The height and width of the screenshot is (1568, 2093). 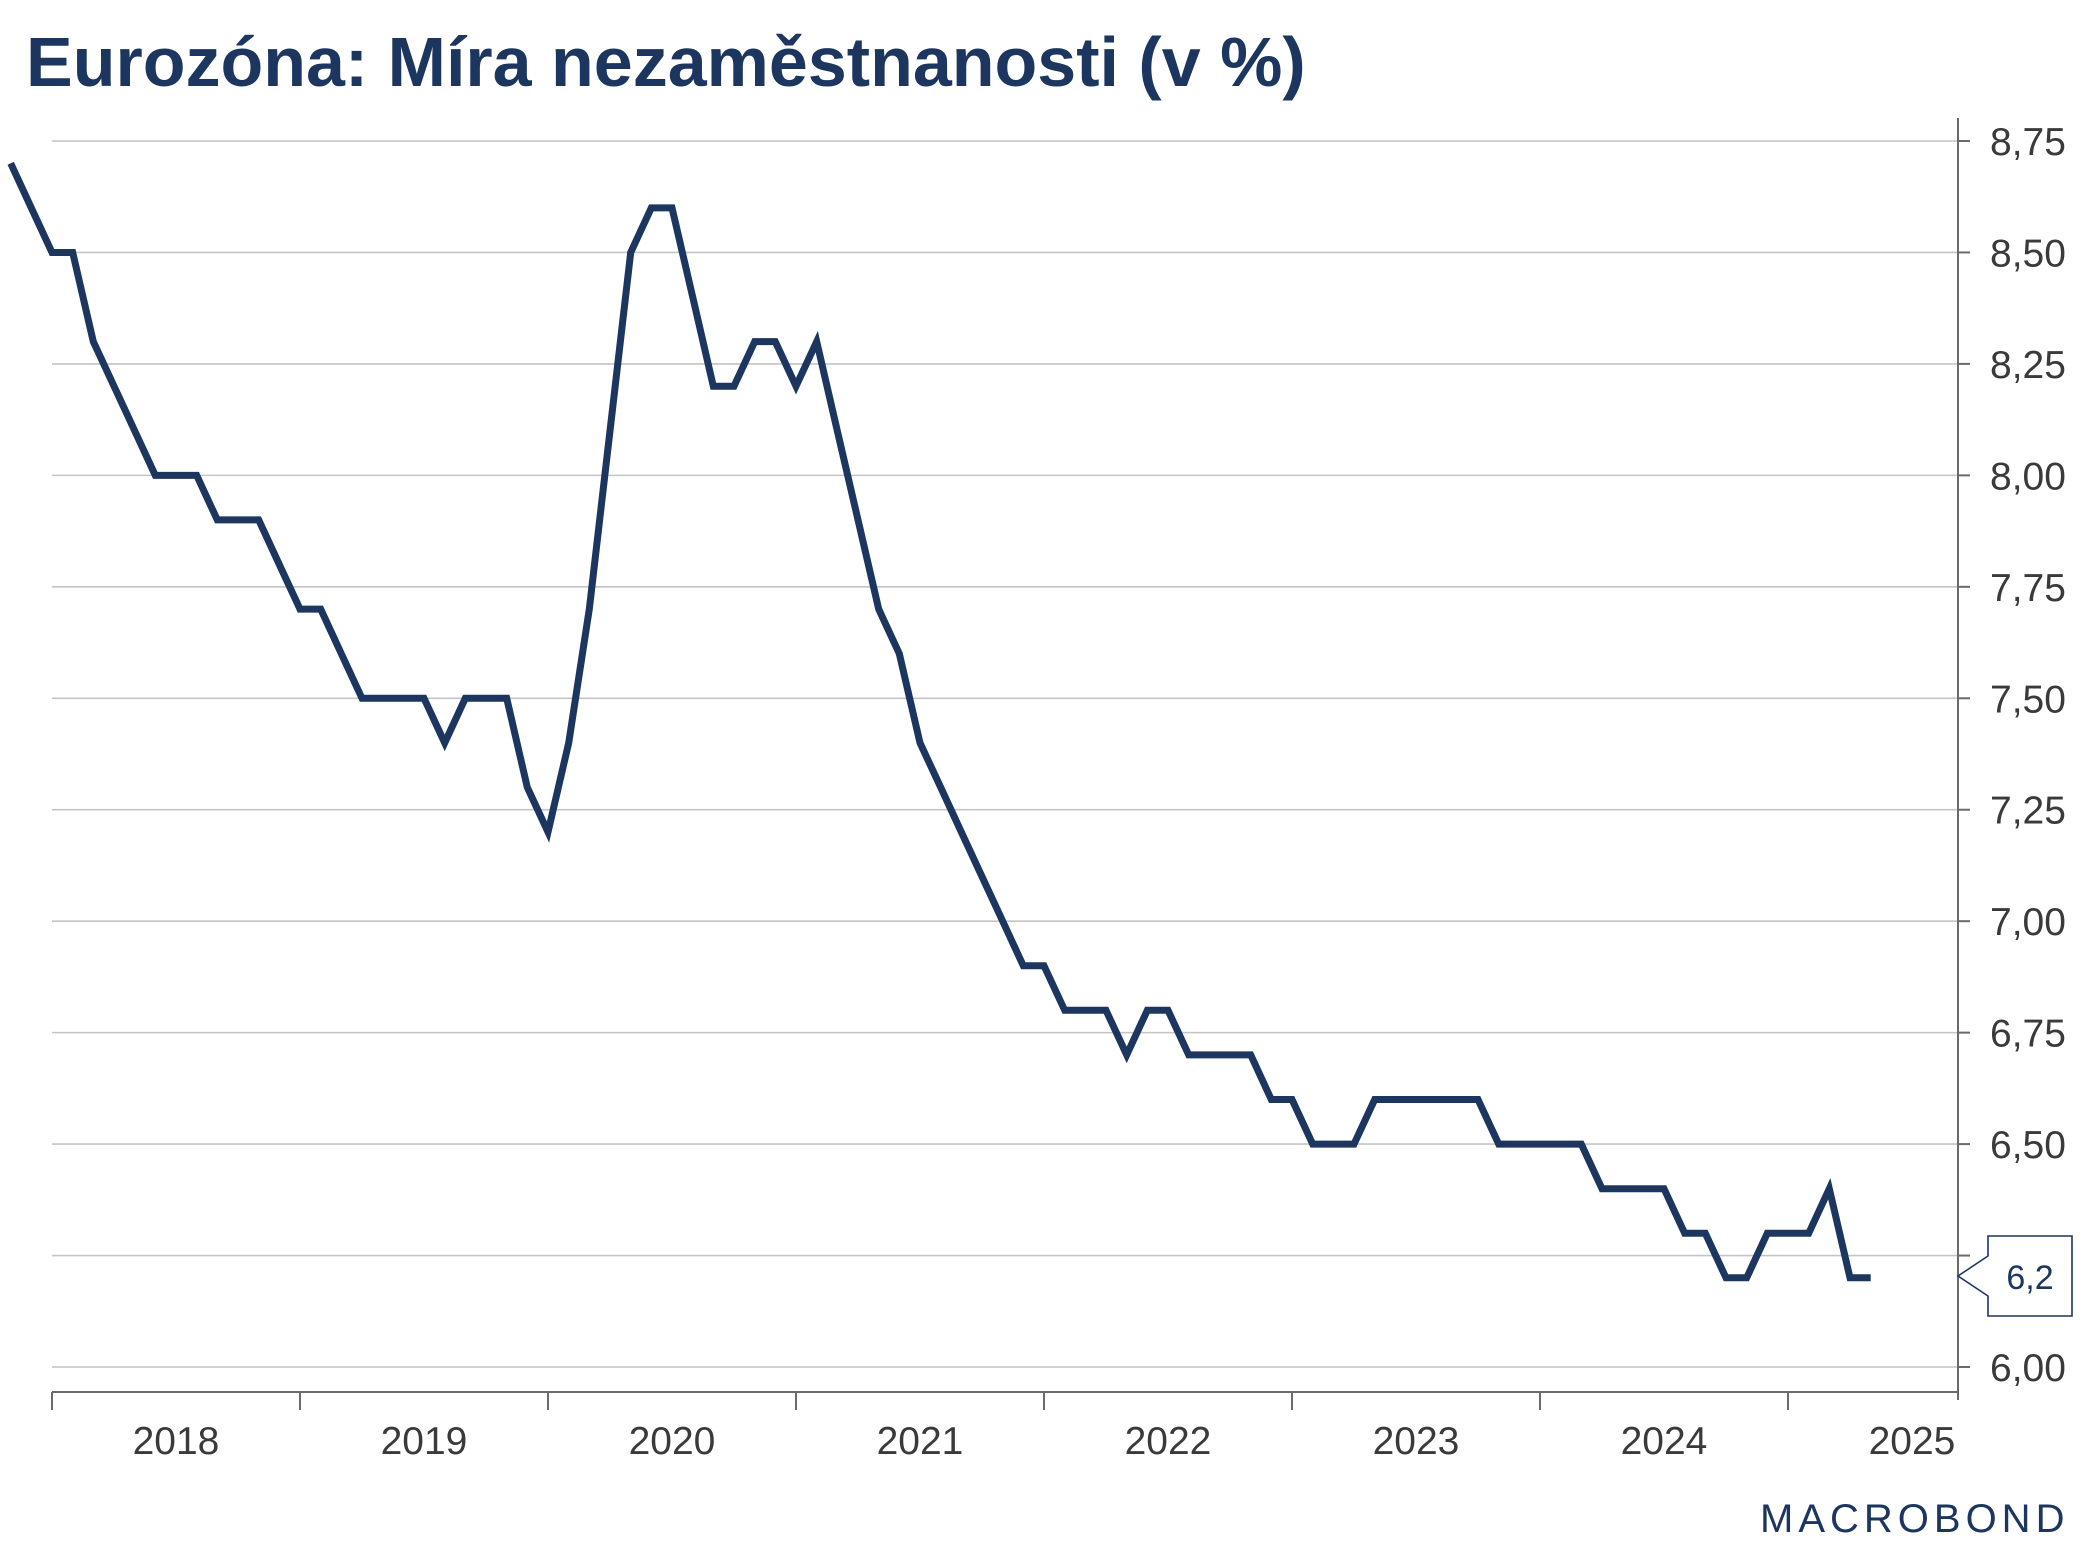 What do you see at coordinates (1003, 1427) in the screenshot?
I see `x-year-labels: 2018 2019 2020 2021 2022 2023 2024 2025` at bounding box center [1003, 1427].